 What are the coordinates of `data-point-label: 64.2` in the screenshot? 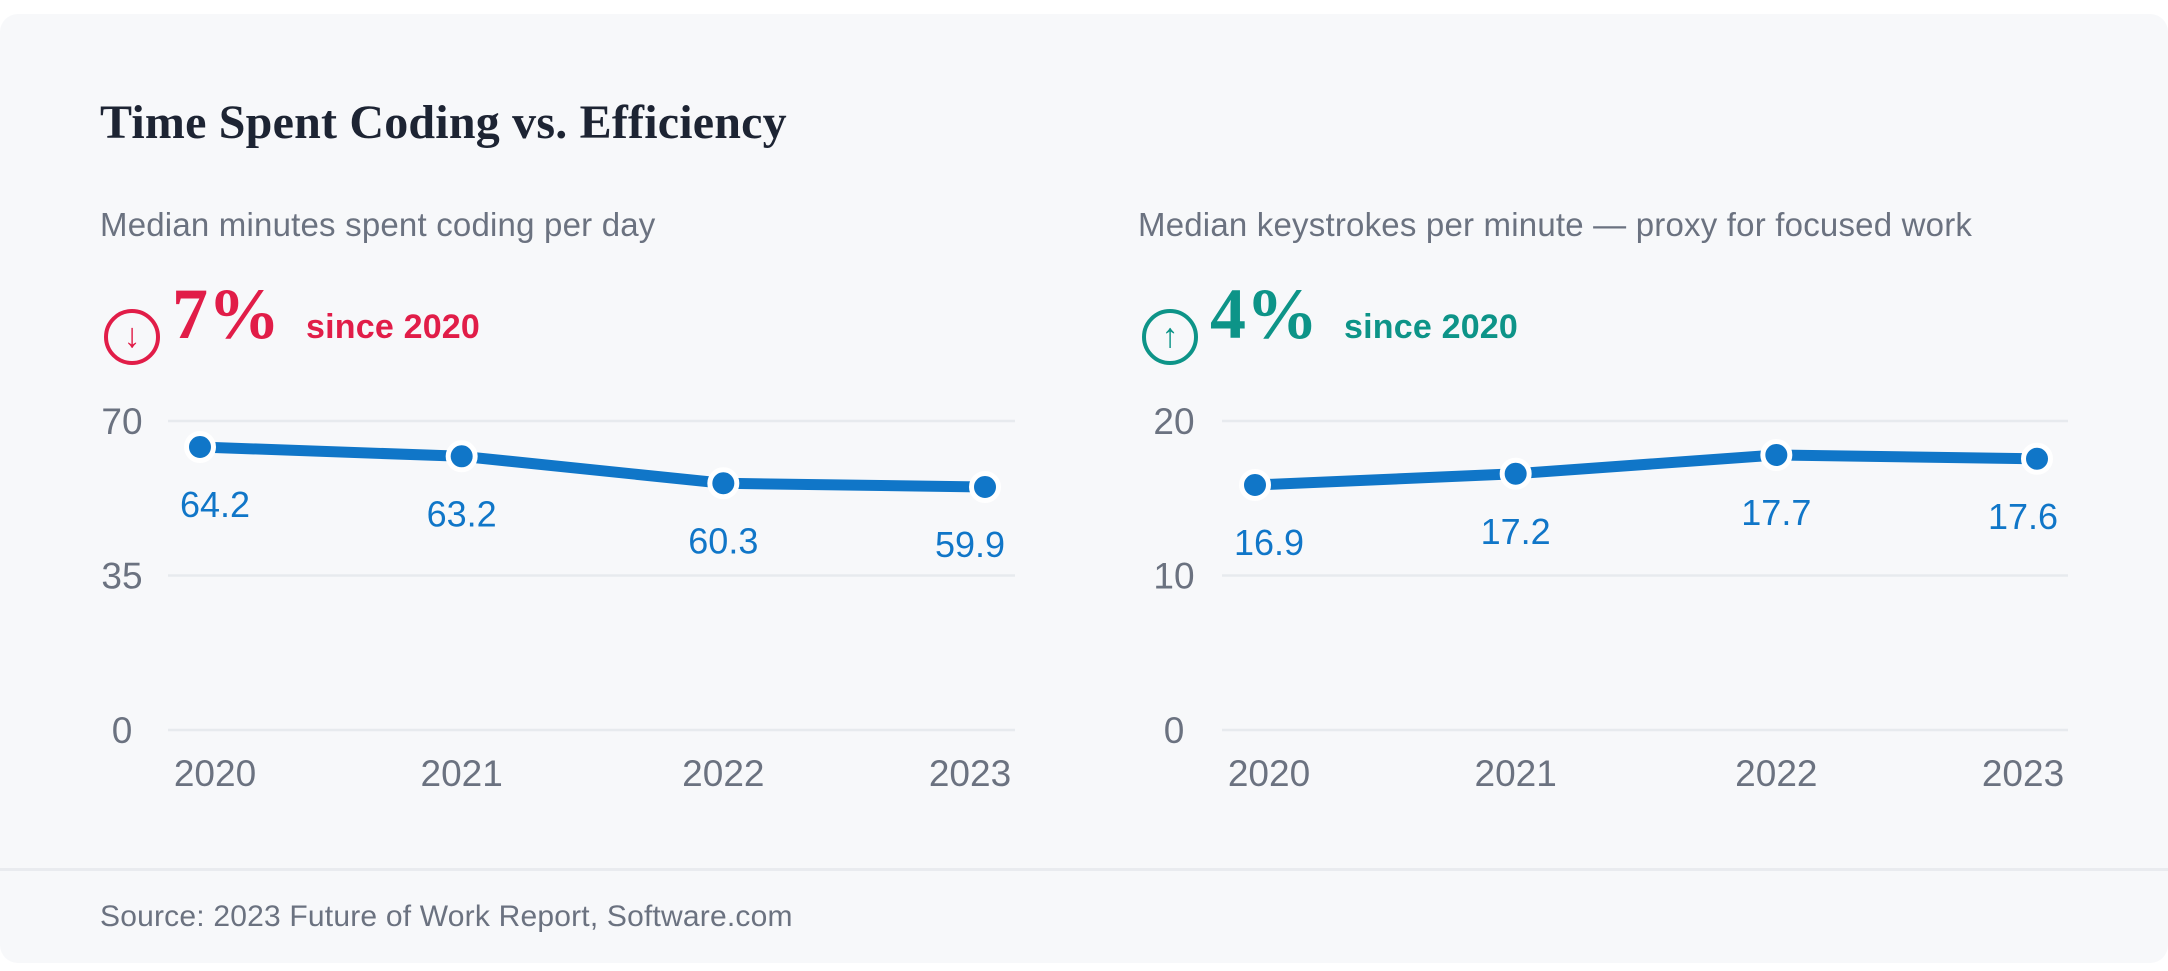 It's located at (215, 504).